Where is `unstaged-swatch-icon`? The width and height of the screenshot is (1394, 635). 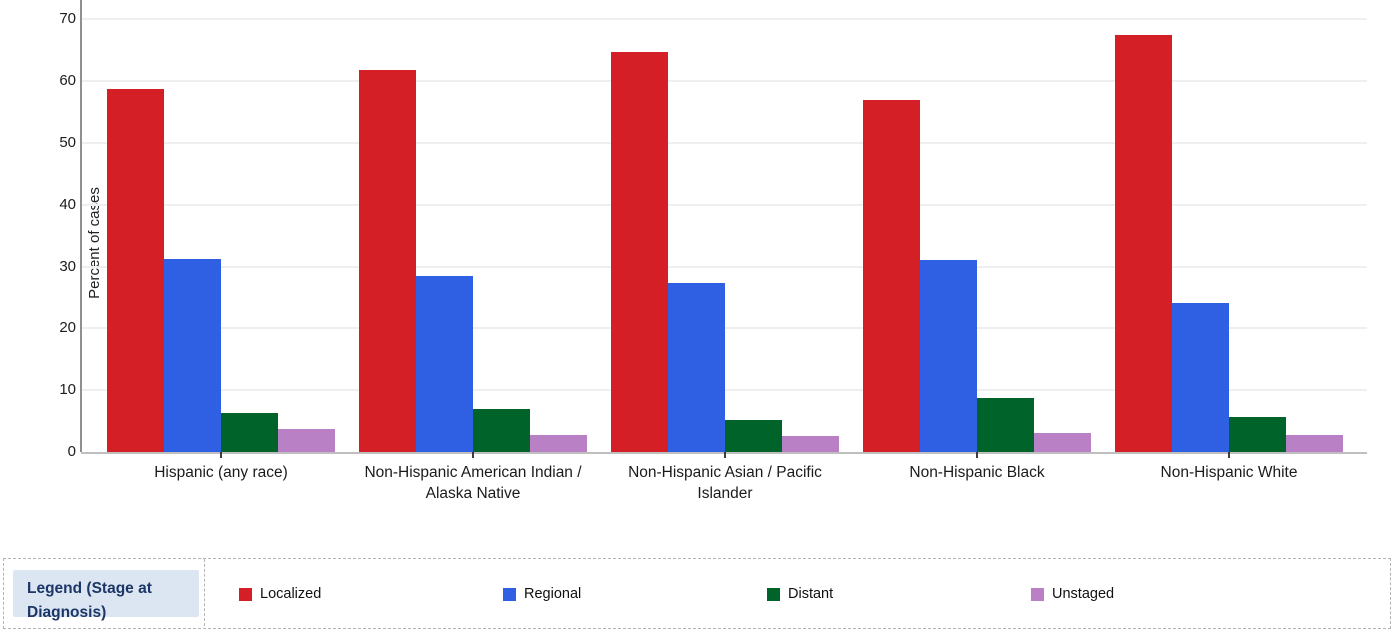
unstaged-swatch-icon is located at coordinates (1037, 594).